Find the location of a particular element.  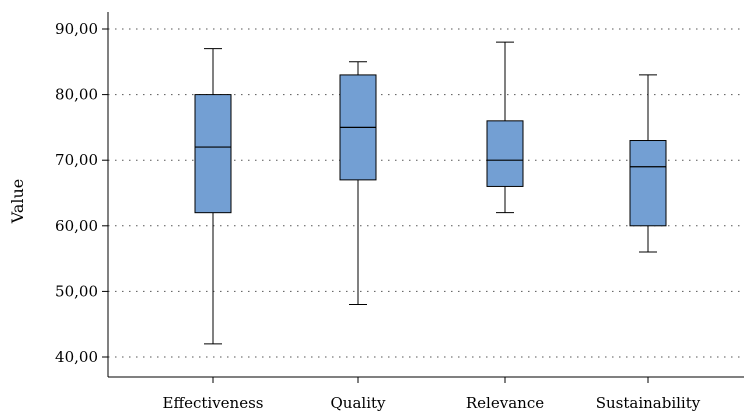

box-sustainability is located at coordinates (648, 163).